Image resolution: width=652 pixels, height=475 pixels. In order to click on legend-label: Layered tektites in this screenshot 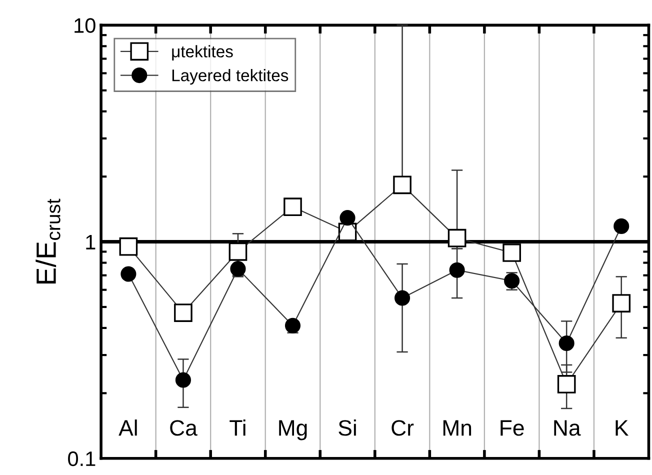, I will do `click(230, 77)`.